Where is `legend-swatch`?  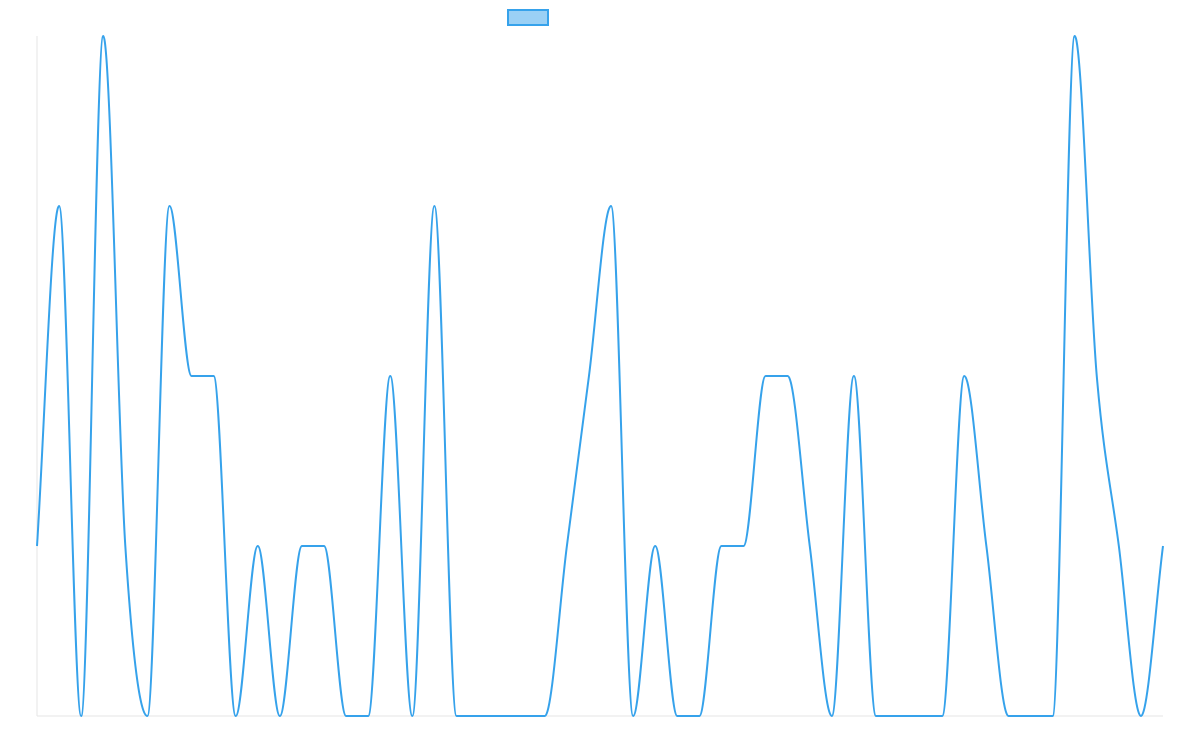
legend-swatch is located at coordinates (528, 17).